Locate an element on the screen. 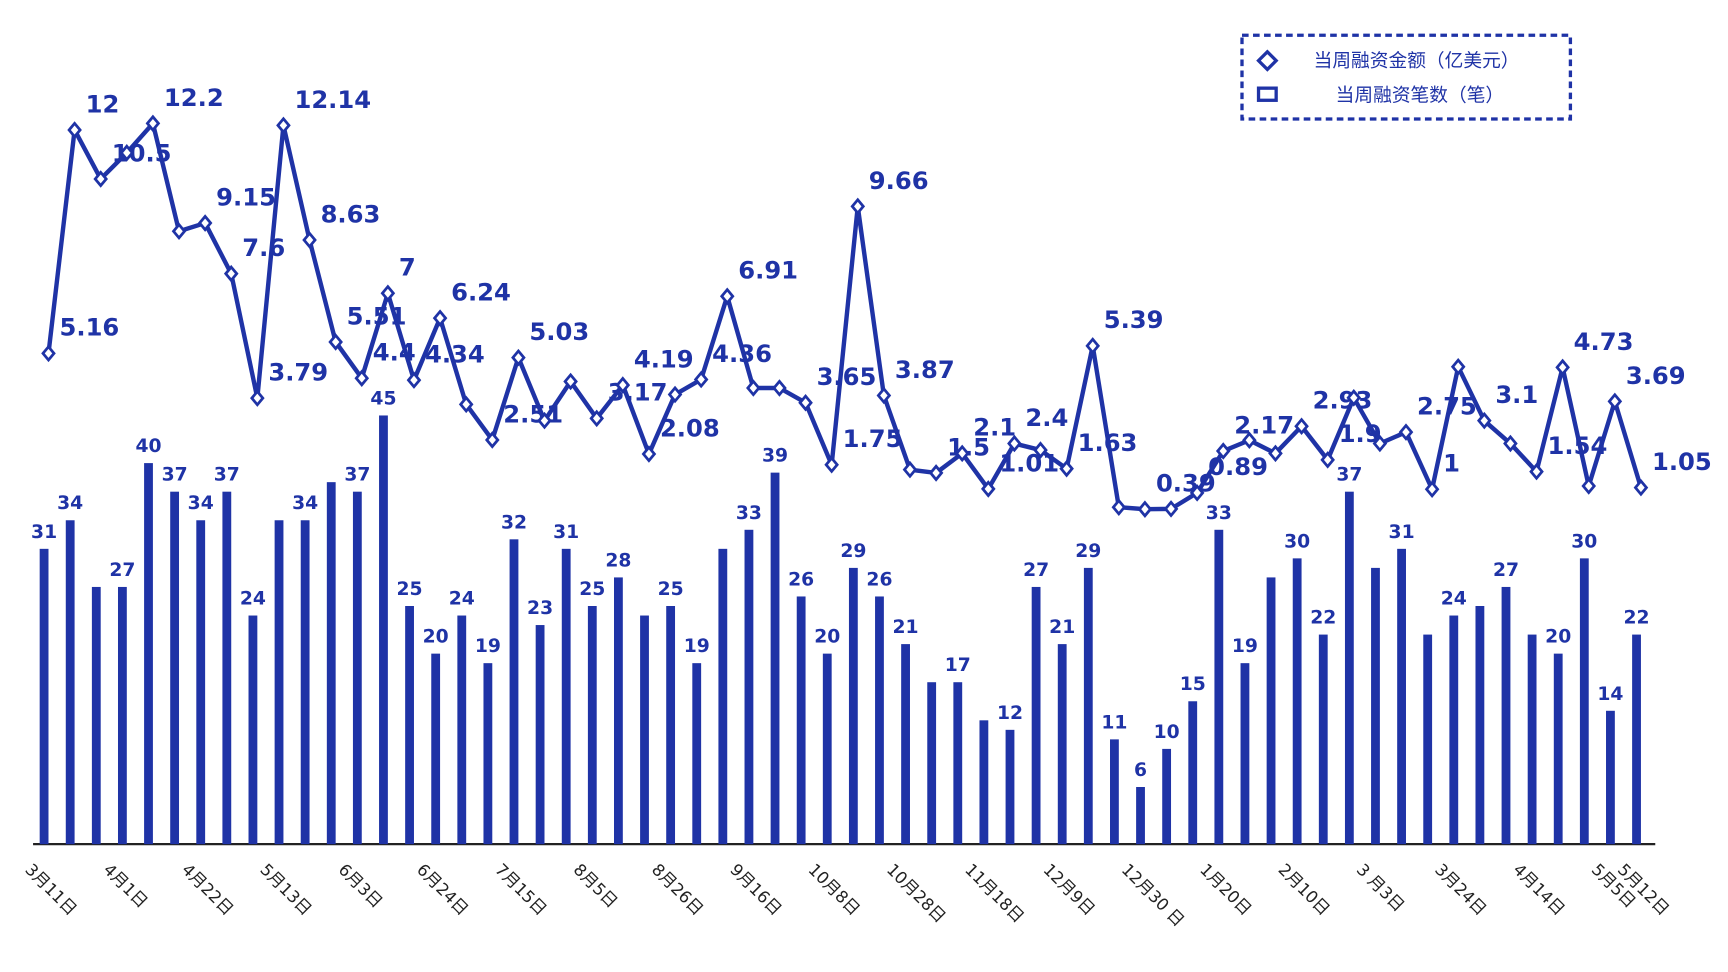 The width and height of the screenshot is (1728, 972). x-tick-label: 4月14日 is located at coordinates (1538, 889).